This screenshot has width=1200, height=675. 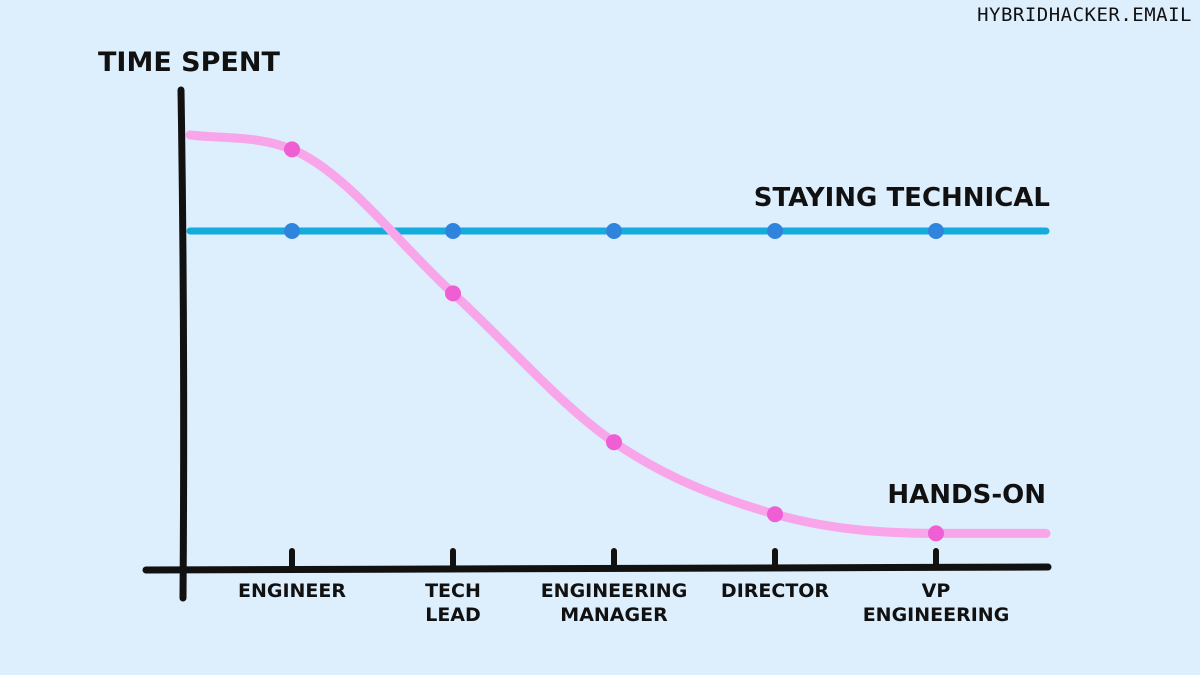 I want to click on y-axis-label: TIME SPENT, so click(x=189, y=62).